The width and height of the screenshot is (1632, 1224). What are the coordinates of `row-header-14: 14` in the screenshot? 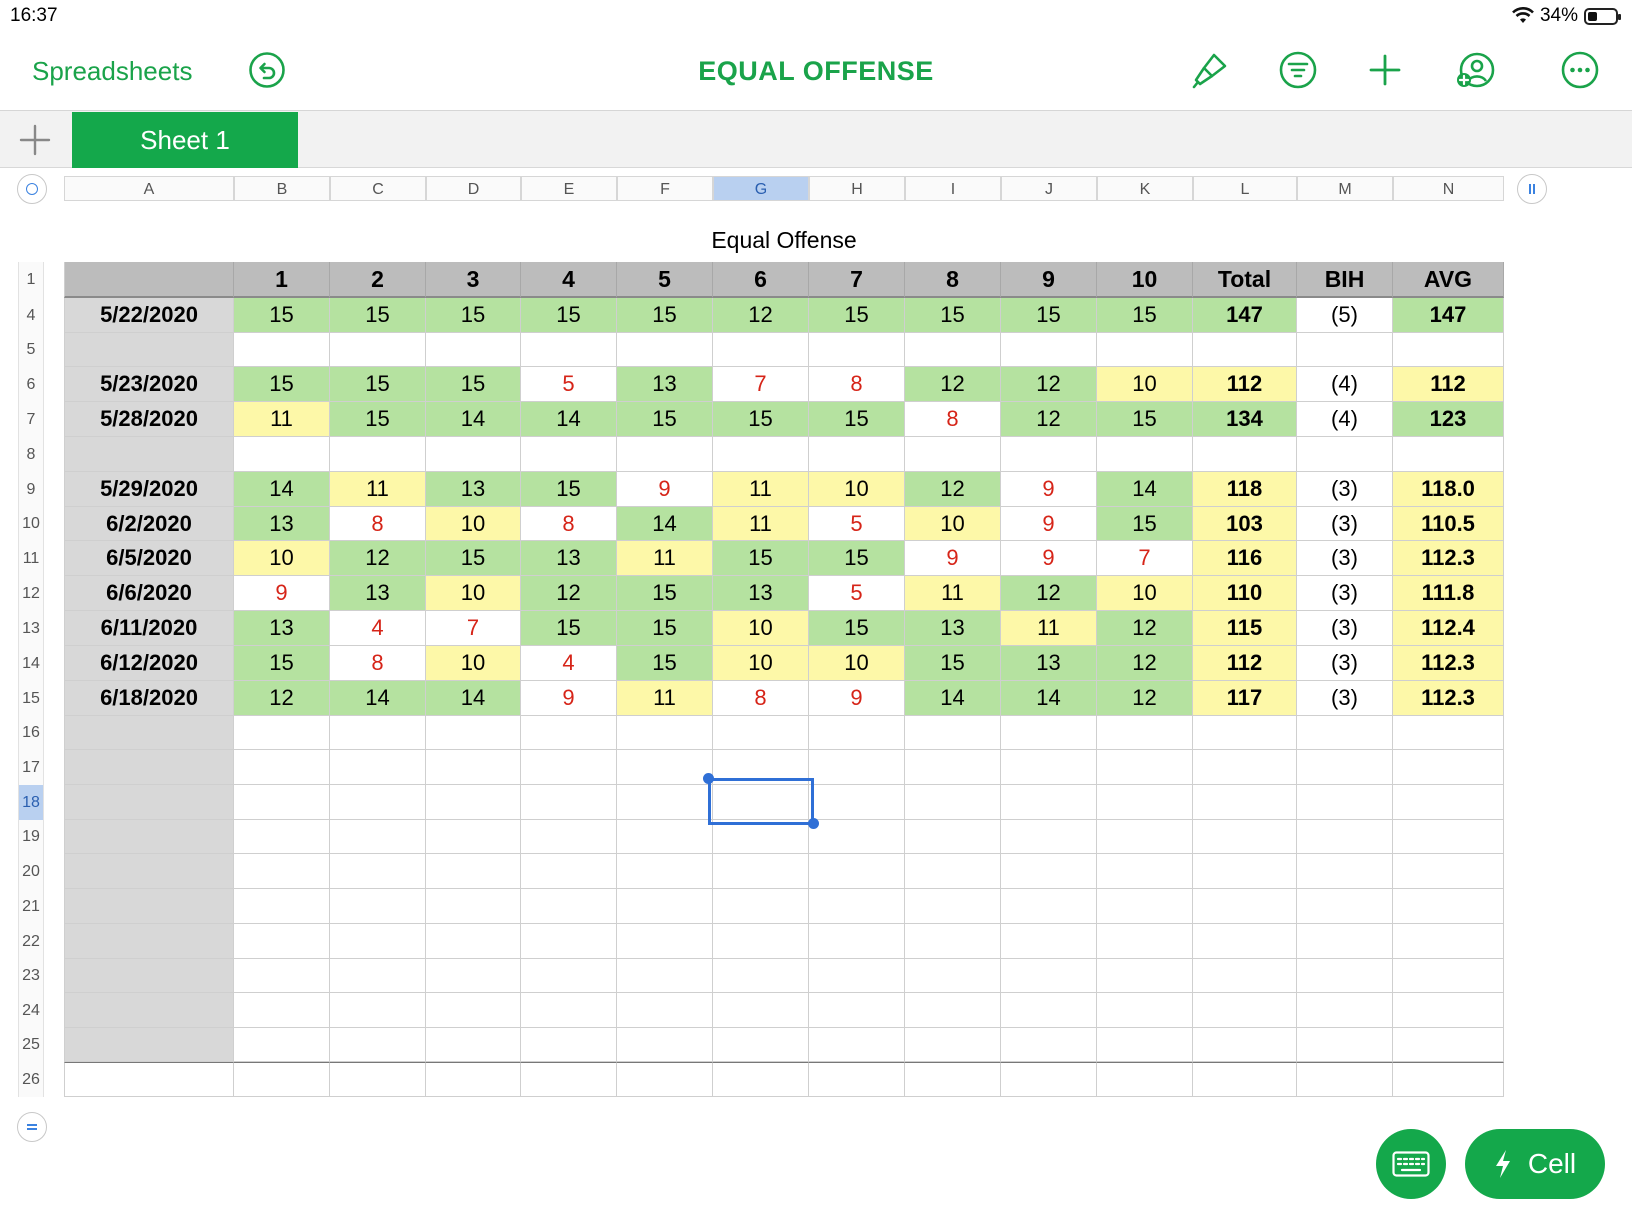 It's located at (31, 663).